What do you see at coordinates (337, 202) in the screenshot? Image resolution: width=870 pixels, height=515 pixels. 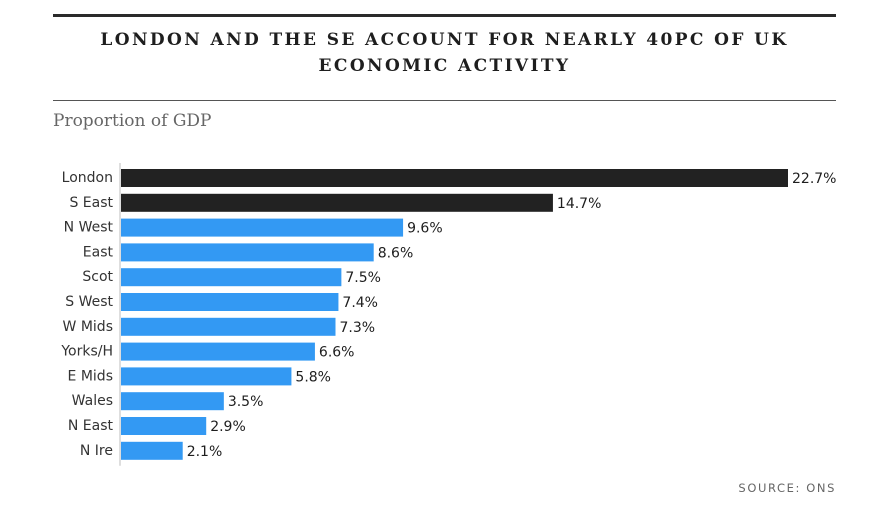 I see `bar-s-east` at bounding box center [337, 202].